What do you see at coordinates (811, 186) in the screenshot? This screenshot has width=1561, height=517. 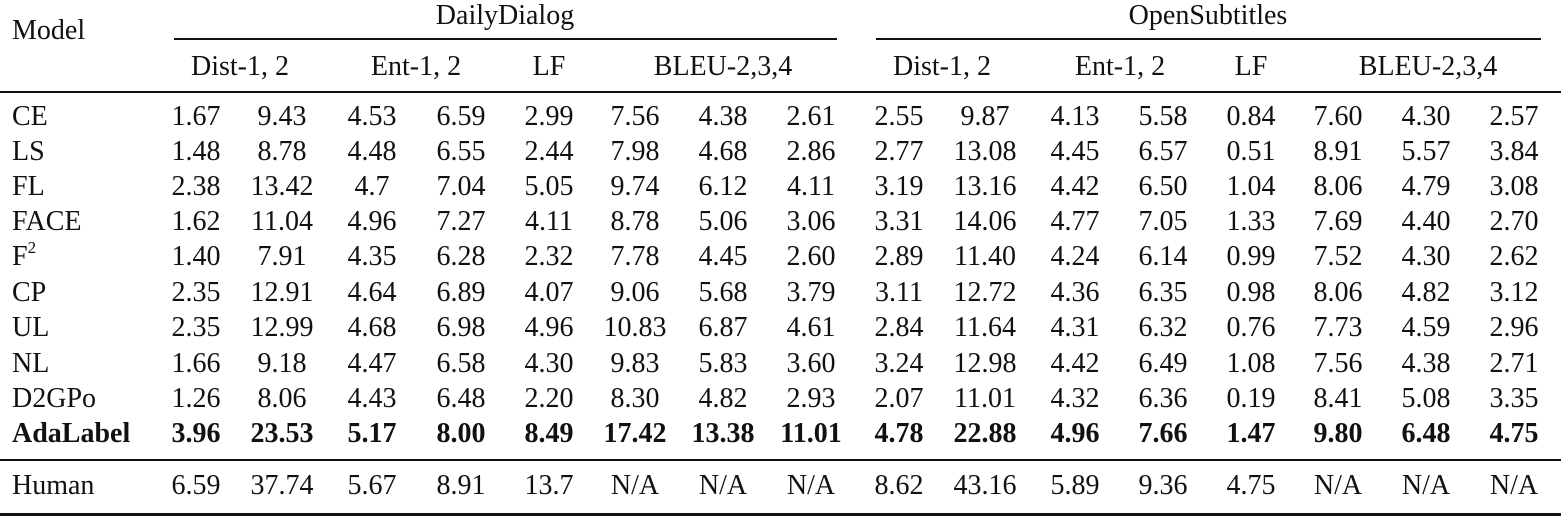 I see `table-cell: 4.11` at bounding box center [811, 186].